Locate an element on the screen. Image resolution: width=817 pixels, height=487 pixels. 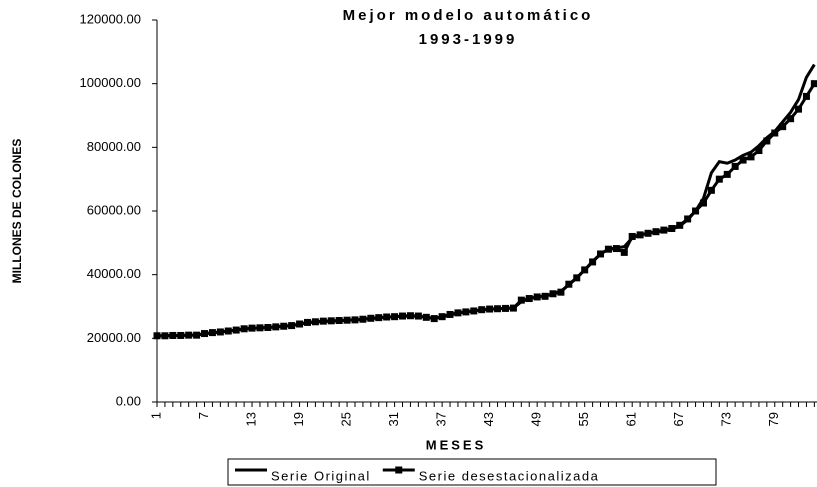
x-tick-label: 43 is located at coordinates (488, 419).